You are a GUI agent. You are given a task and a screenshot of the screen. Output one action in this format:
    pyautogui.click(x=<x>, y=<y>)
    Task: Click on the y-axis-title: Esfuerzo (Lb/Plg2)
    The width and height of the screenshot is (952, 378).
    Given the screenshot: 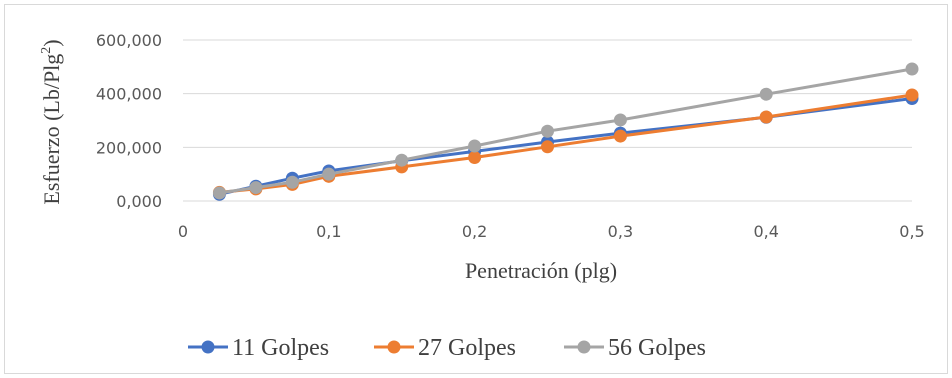 What is the action you would take?
    pyautogui.click(x=51, y=121)
    